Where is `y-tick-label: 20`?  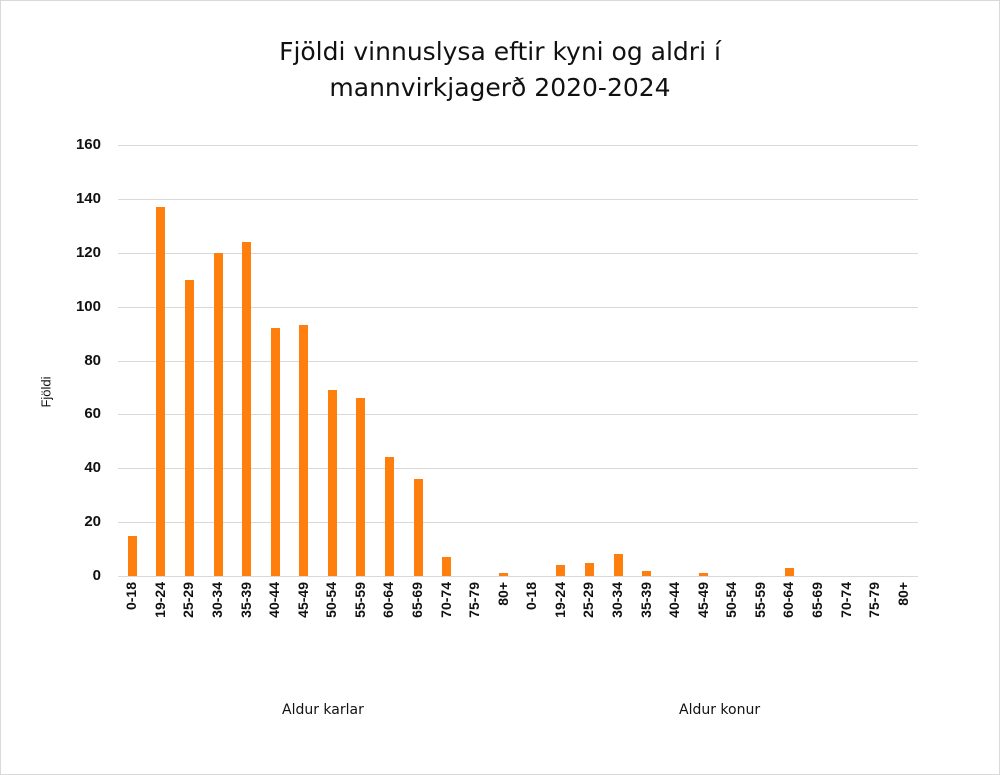
y-tick-label: 20 is located at coordinates (92, 521).